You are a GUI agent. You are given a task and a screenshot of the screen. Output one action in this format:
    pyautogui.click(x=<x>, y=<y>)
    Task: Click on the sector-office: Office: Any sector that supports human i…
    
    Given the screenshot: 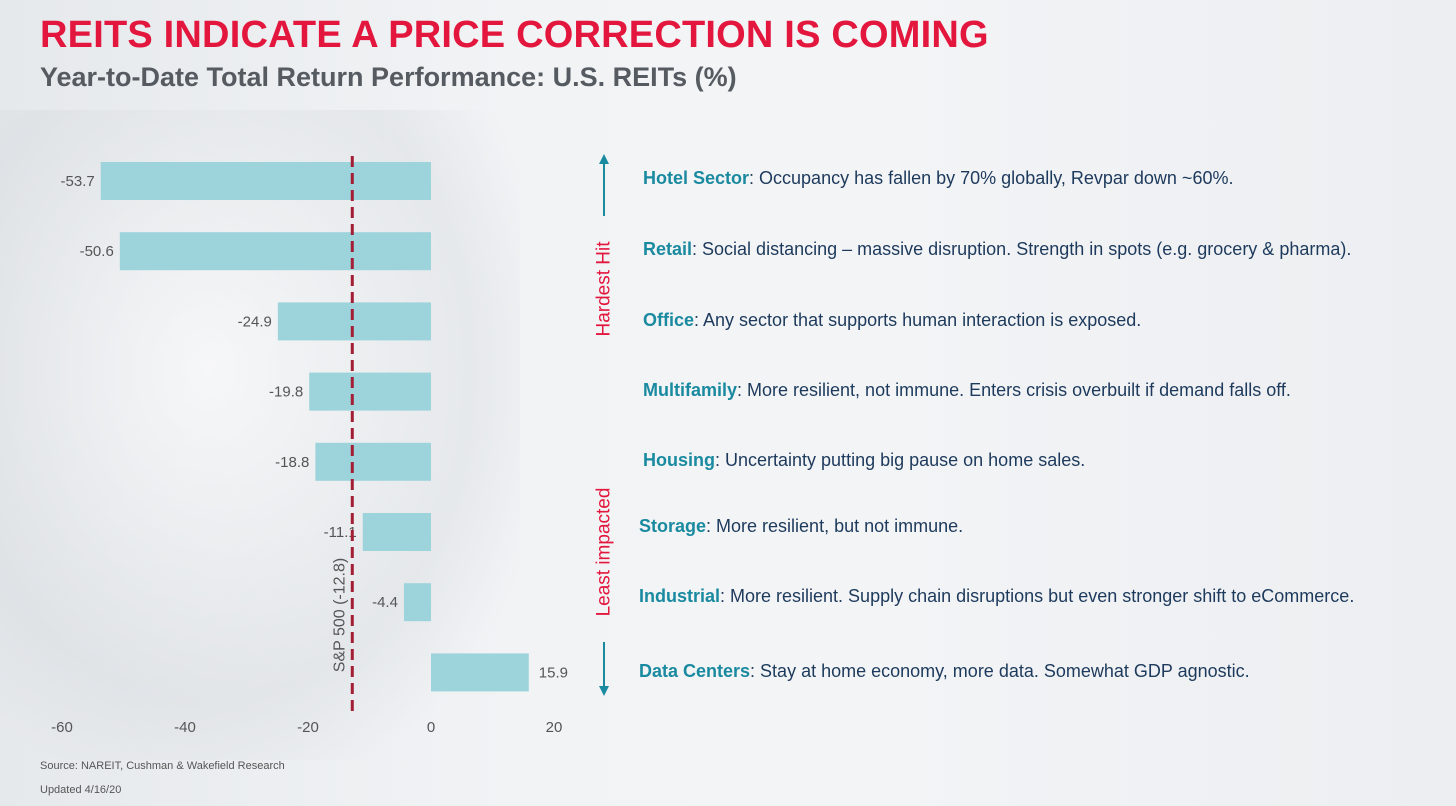 What is the action you would take?
    pyautogui.click(x=892, y=320)
    